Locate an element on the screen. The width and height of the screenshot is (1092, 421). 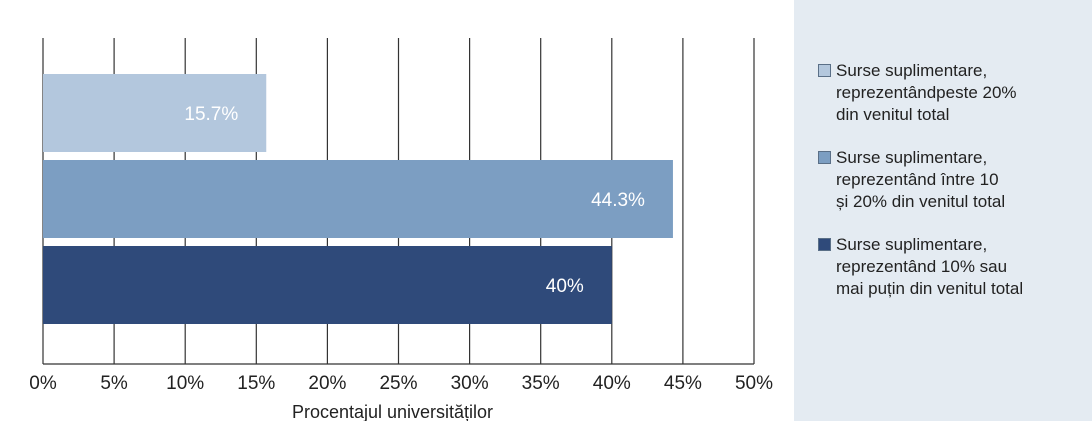
x-tick-label: 40% is located at coordinates (612, 383).